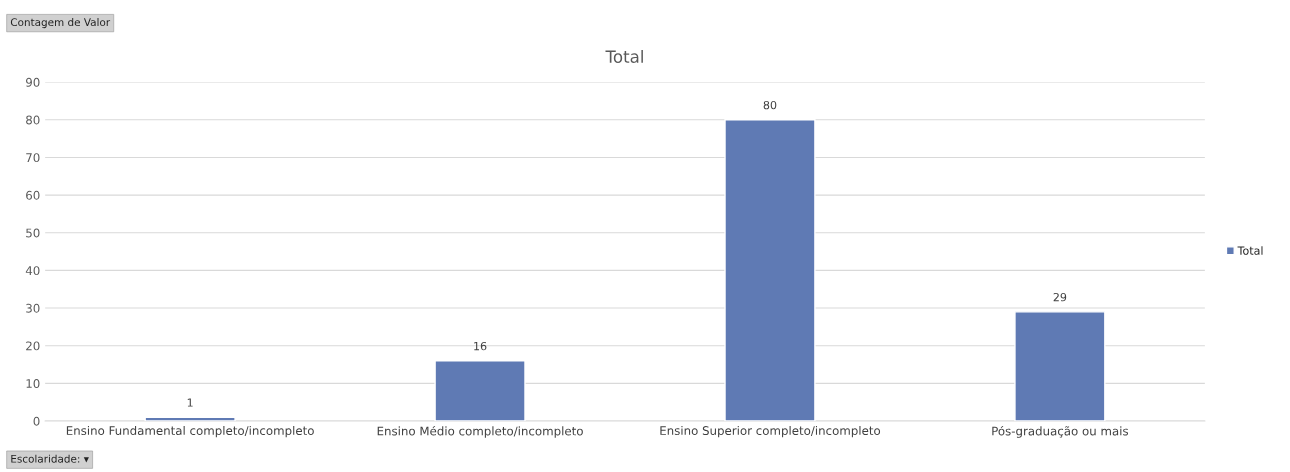 The height and width of the screenshot is (472, 1290). I want to click on y-tick-label: 50, so click(33, 233).